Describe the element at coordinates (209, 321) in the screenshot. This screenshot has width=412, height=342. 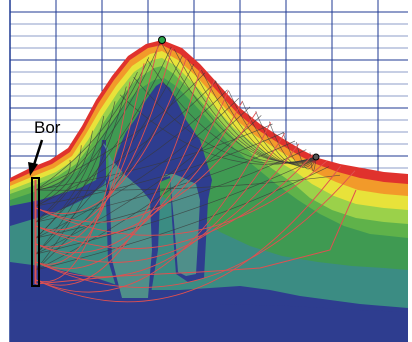
I see `bedrock-overlay` at that location.